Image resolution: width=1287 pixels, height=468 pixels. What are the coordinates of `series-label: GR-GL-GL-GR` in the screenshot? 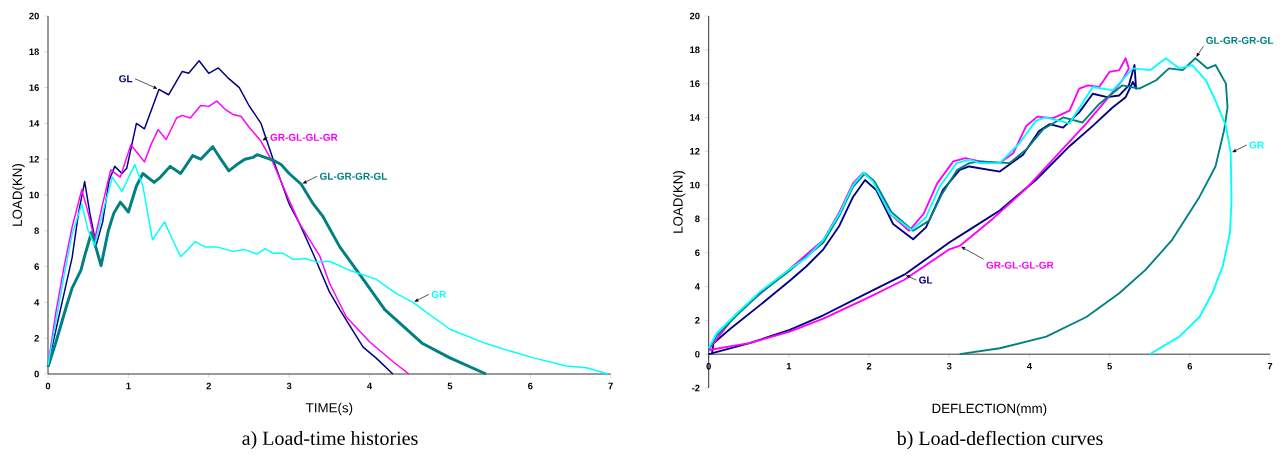 It's located at (304, 137).